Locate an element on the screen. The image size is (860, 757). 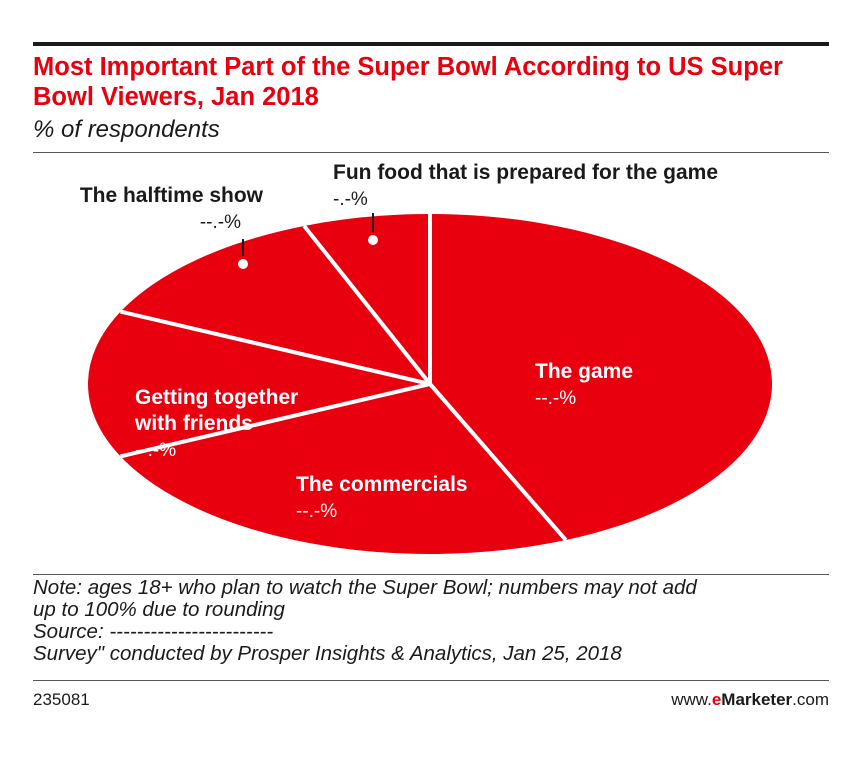
slice-label-2: The commercials is located at coordinates (382, 484).